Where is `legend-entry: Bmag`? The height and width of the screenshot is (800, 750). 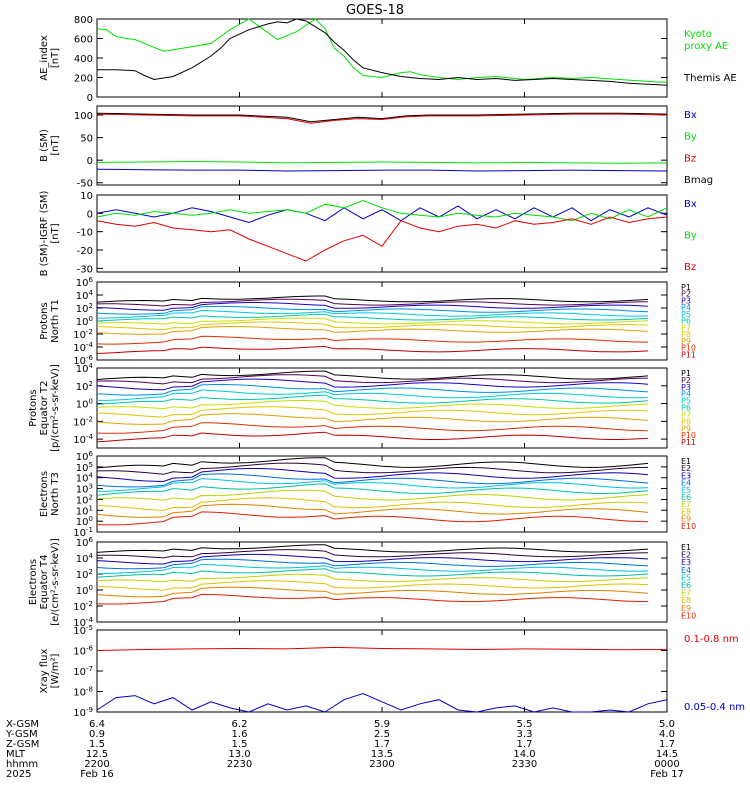
legend-entry: Bmag is located at coordinates (698, 180).